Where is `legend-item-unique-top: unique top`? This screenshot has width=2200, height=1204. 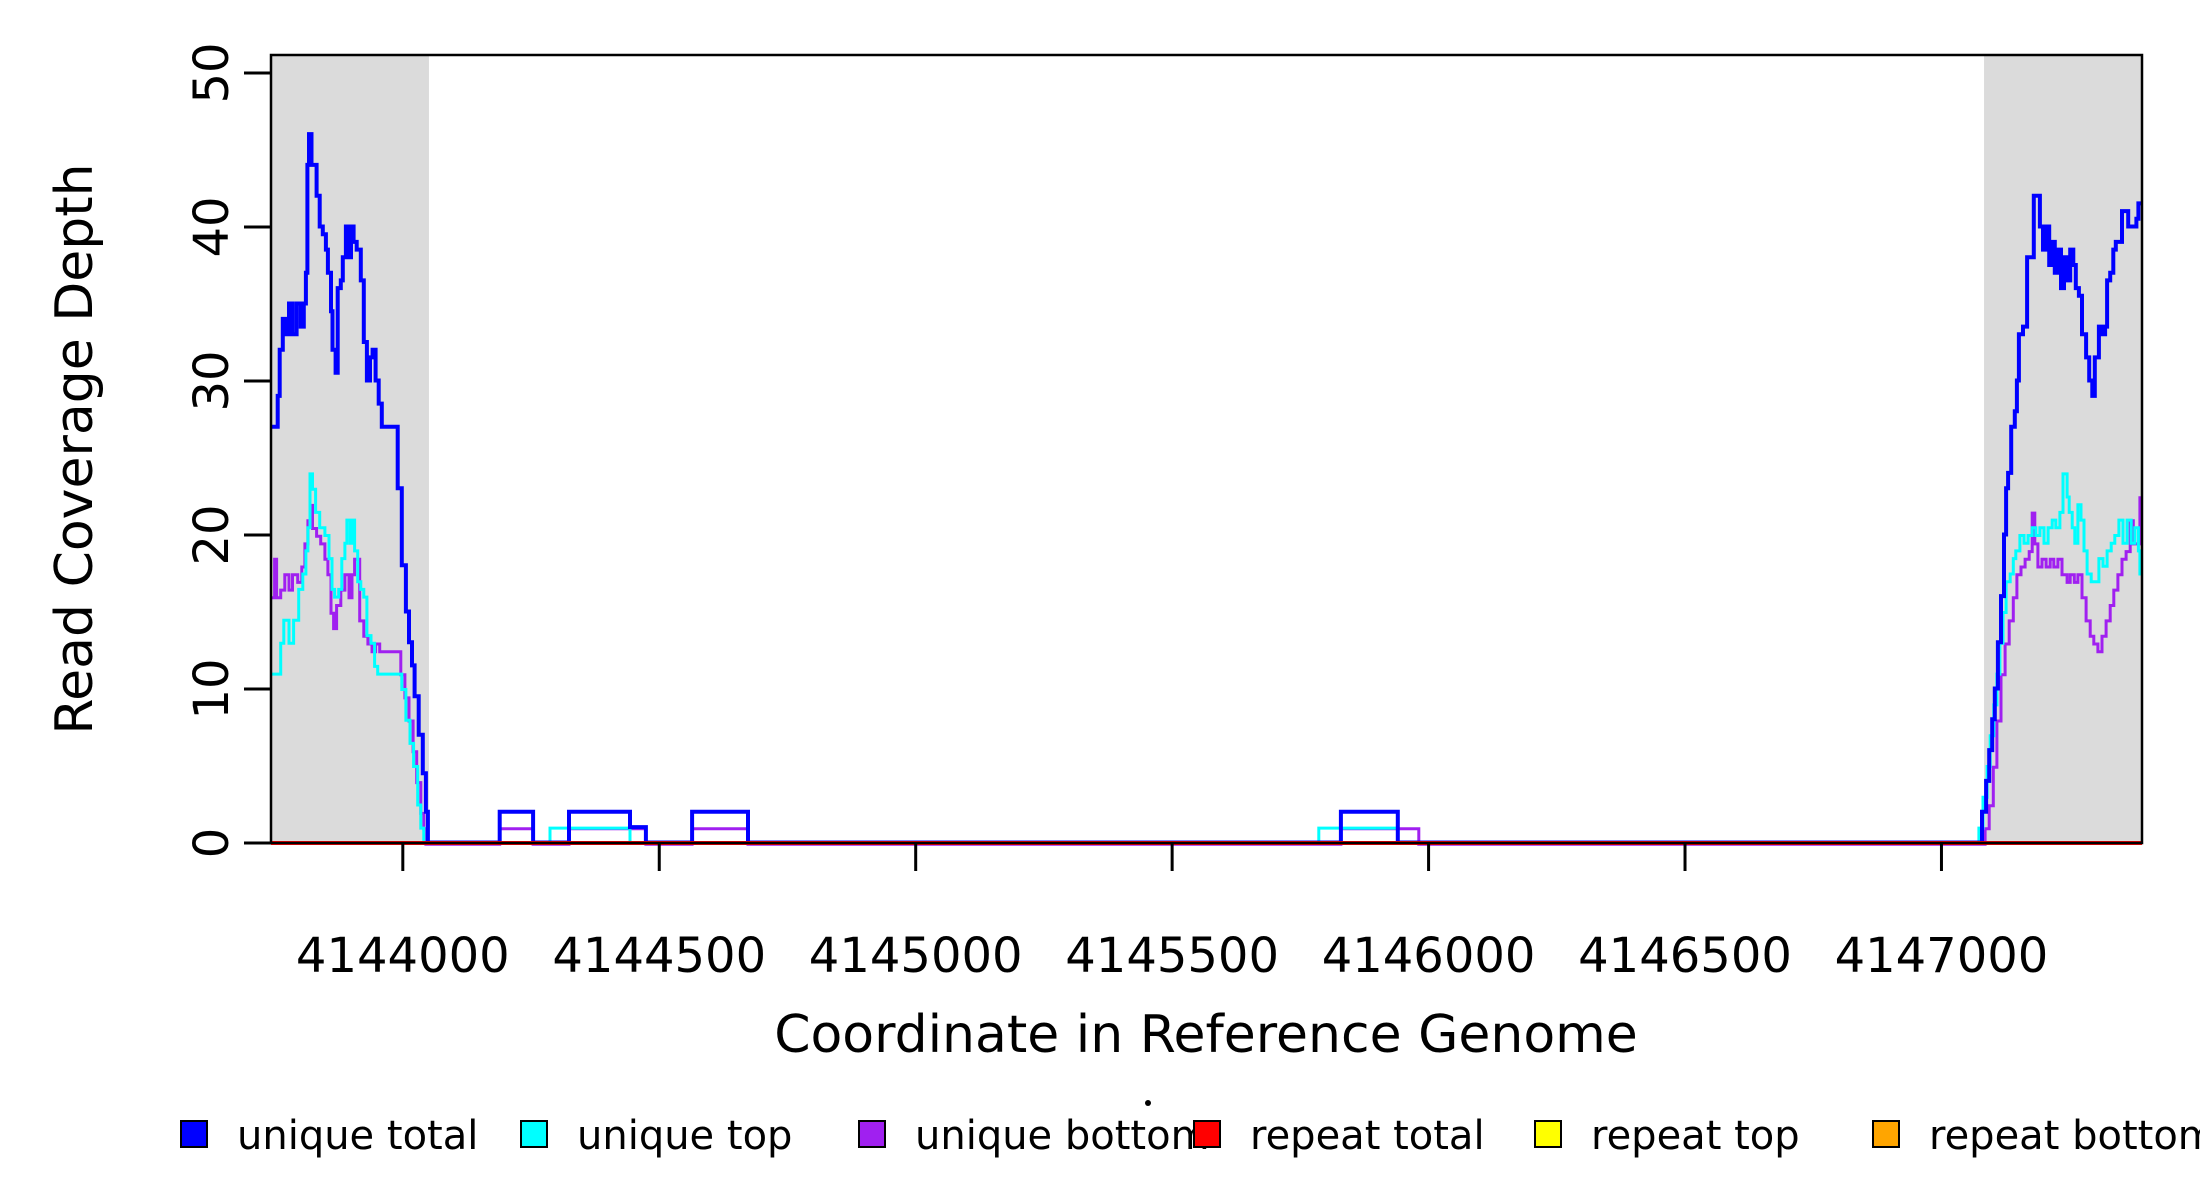
legend-item-unique-top: unique top is located at coordinates (656, 1136).